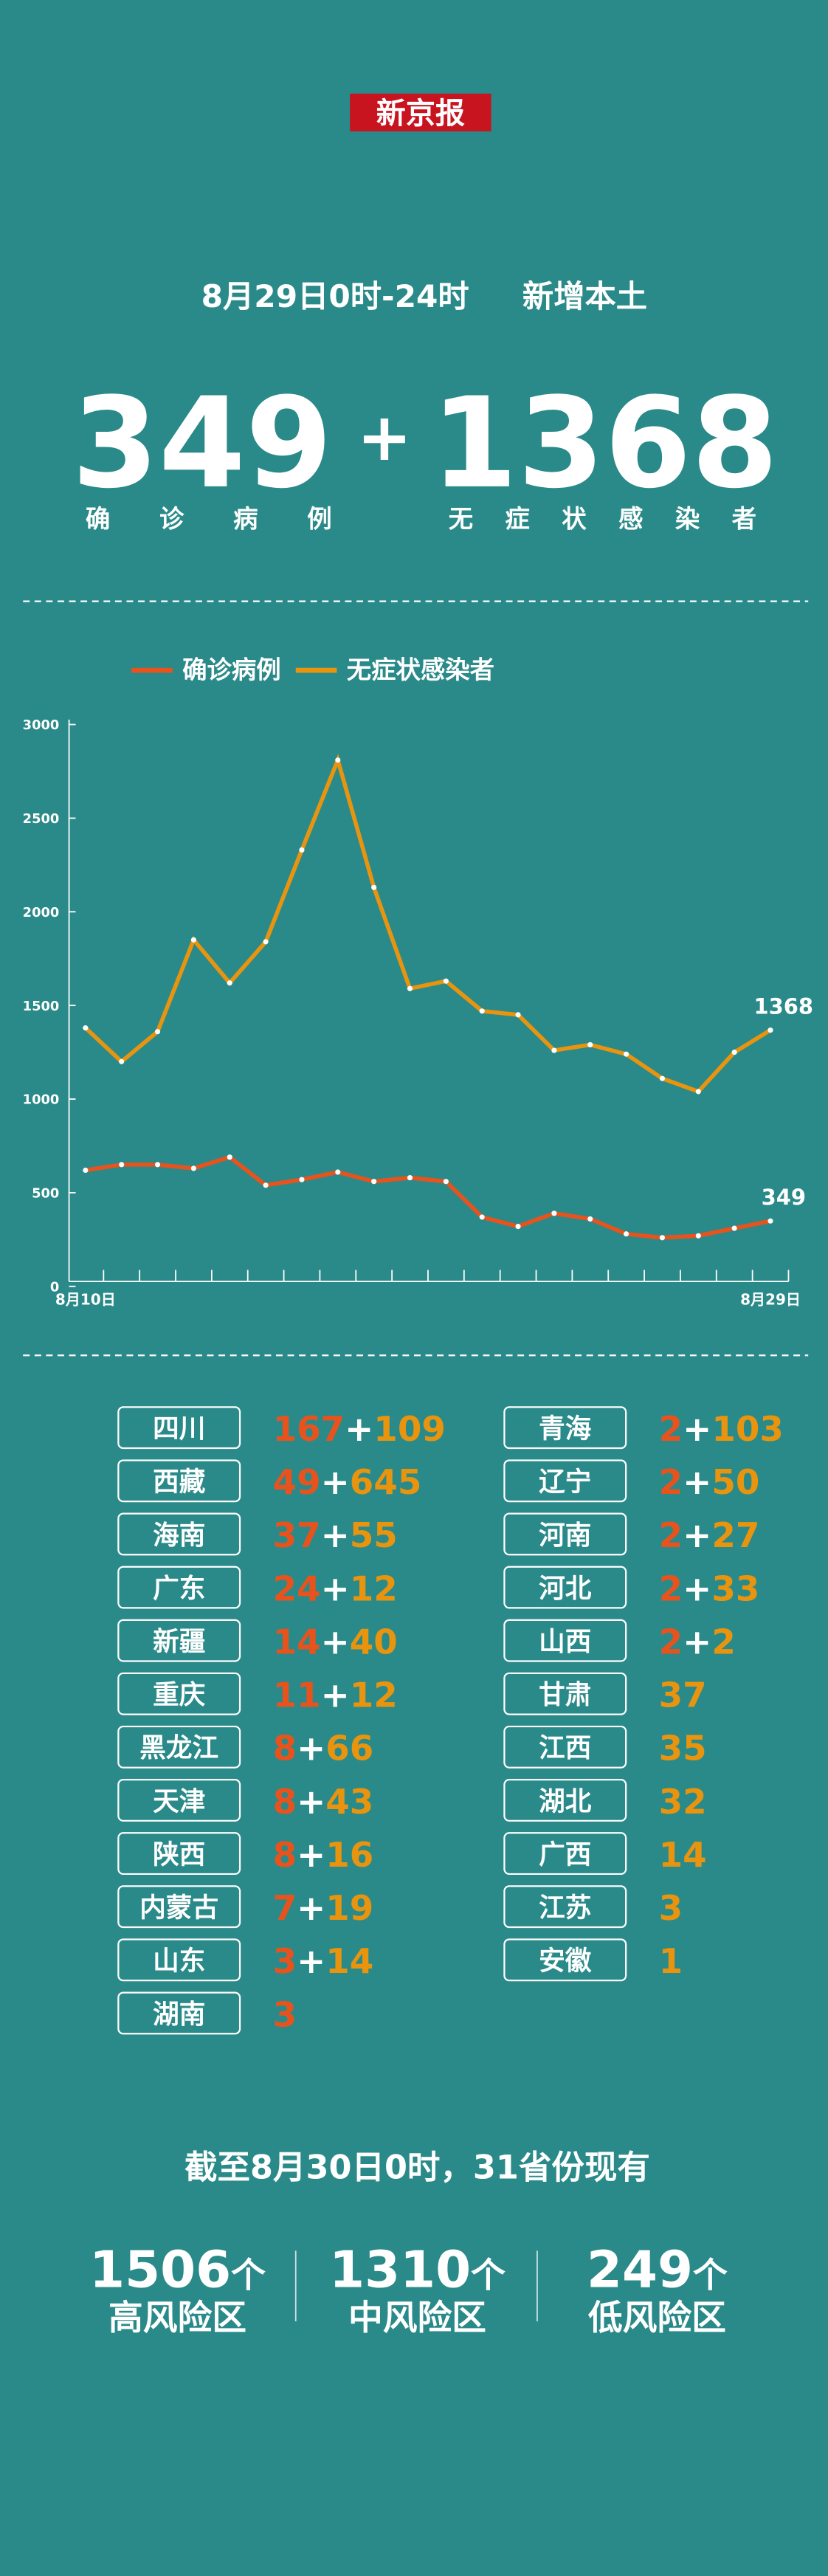 The image size is (828, 2576). Describe the element at coordinates (248, 2276) in the screenshot. I see `unit: 个` at that location.